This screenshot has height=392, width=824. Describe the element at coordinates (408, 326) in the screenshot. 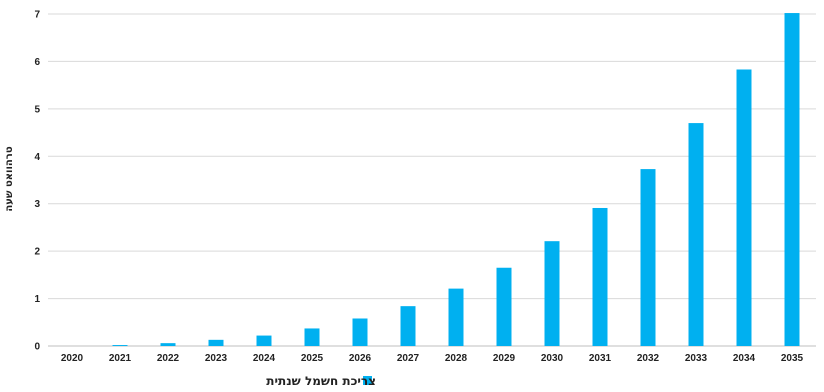

I see `bar-2027` at that location.